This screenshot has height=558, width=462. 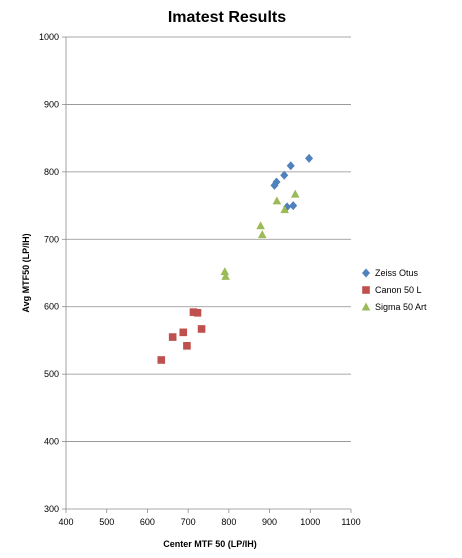 What do you see at coordinates (366, 290) in the screenshot?
I see `legend-marker-canon-50-l` at bounding box center [366, 290].